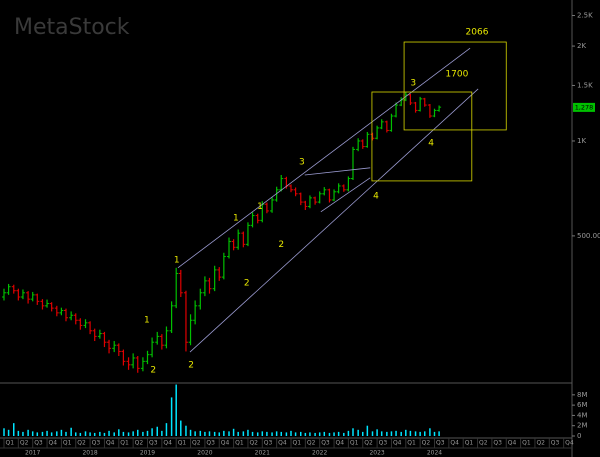 The image size is (600, 457). What do you see at coordinates (72, 27) in the screenshot?
I see `watermark: MetaStock` at bounding box center [72, 27].